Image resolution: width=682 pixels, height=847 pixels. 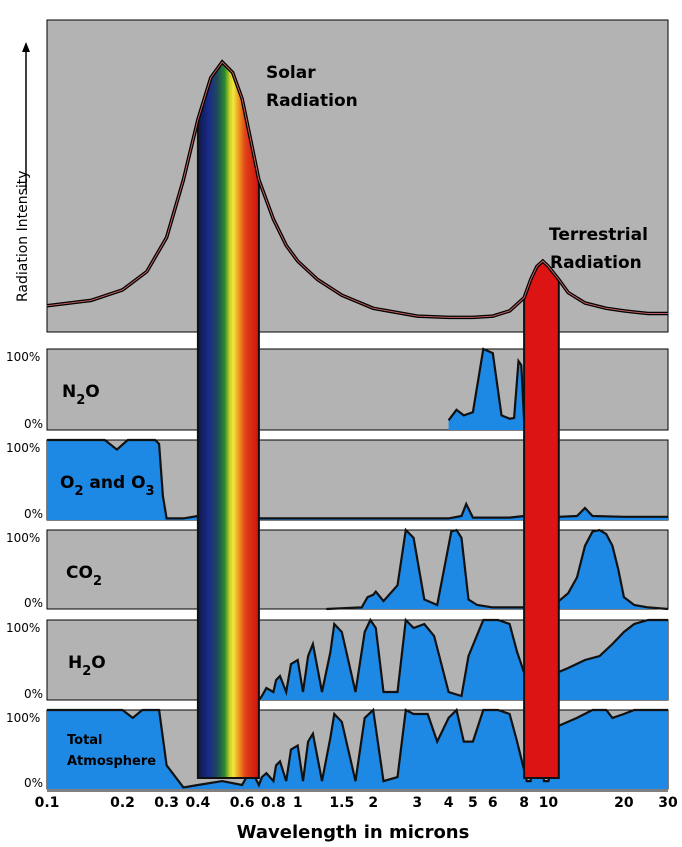 What do you see at coordinates (598, 235) in the screenshot?
I see `terrestrial-label-line1: Terrestrial` at bounding box center [598, 235].